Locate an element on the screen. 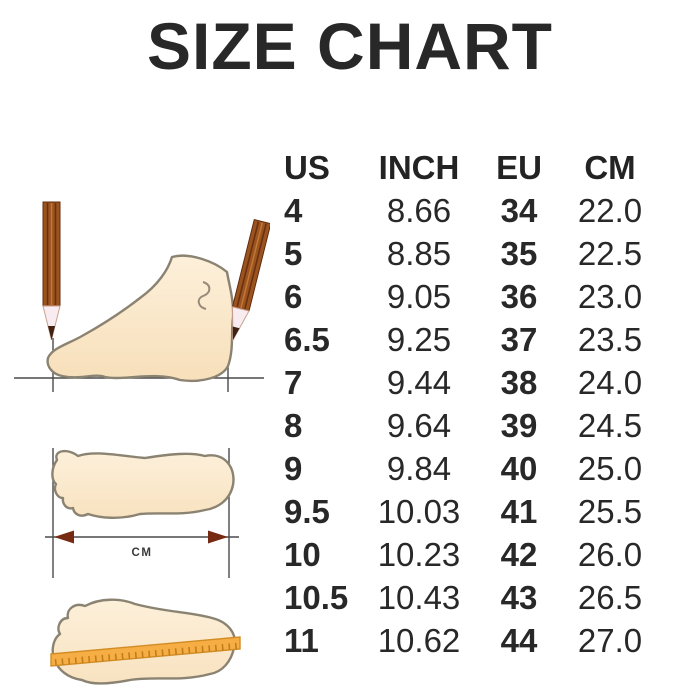 The image size is (700, 700). cm-size-cell: 24.0 is located at coordinates (610, 382).